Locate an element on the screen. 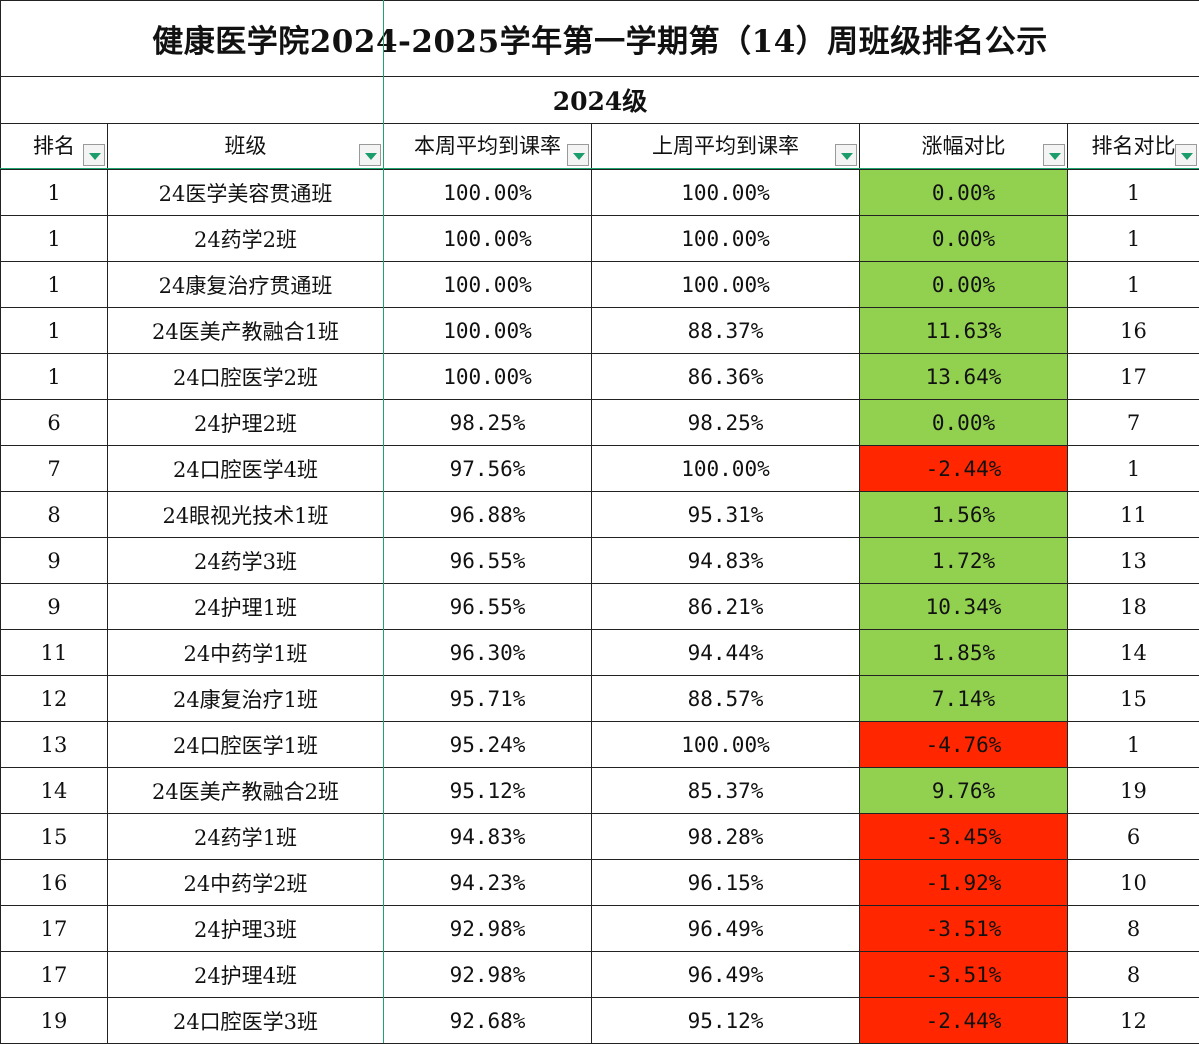 This screenshot has width=1199, height=1044. cell-rank: 13 is located at coordinates (54, 745).